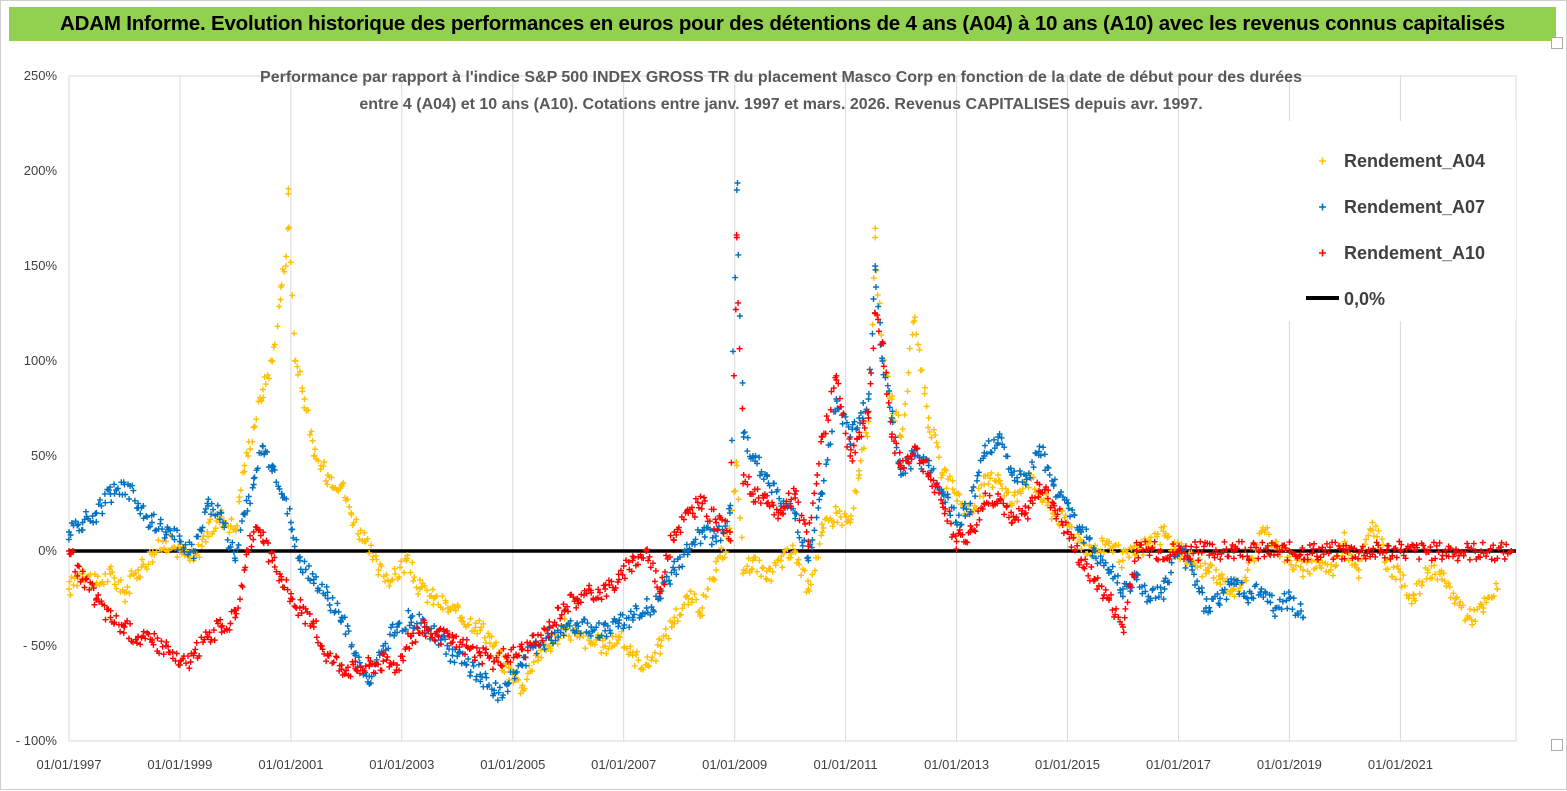  Describe the element at coordinates (1067, 764) in the screenshot. I see `x-tick-label: 01/01/2015` at that location.